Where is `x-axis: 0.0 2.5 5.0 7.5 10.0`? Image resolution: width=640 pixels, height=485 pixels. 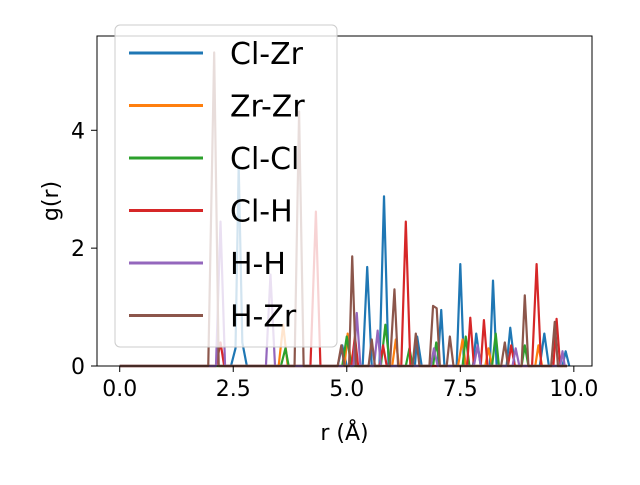 x-axis: 0.0 2.5 5.0 7.5 10.0 is located at coordinates (350, 384).